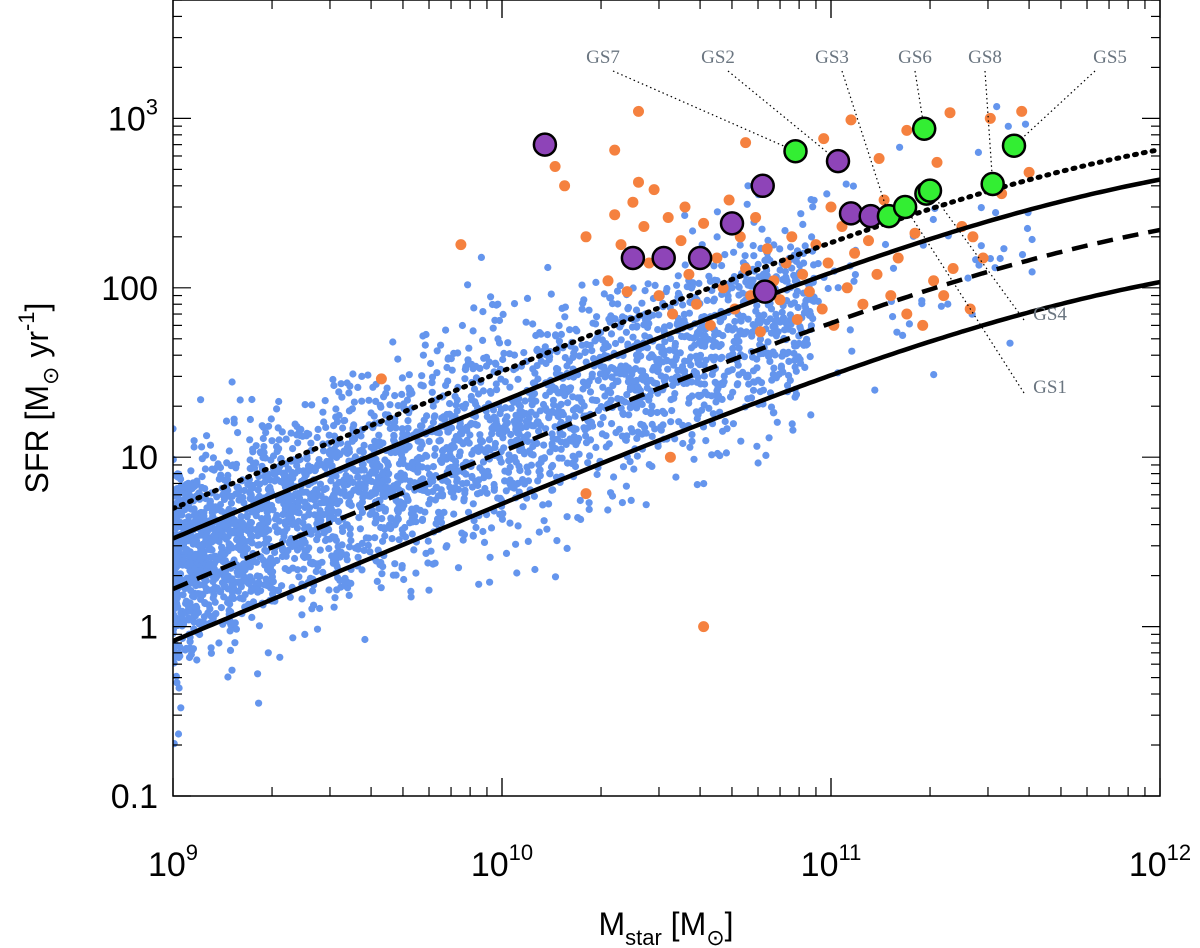  Describe the element at coordinates (985, 57) in the screenshot. I see `annotation-label-gs8: GS8` at that location.